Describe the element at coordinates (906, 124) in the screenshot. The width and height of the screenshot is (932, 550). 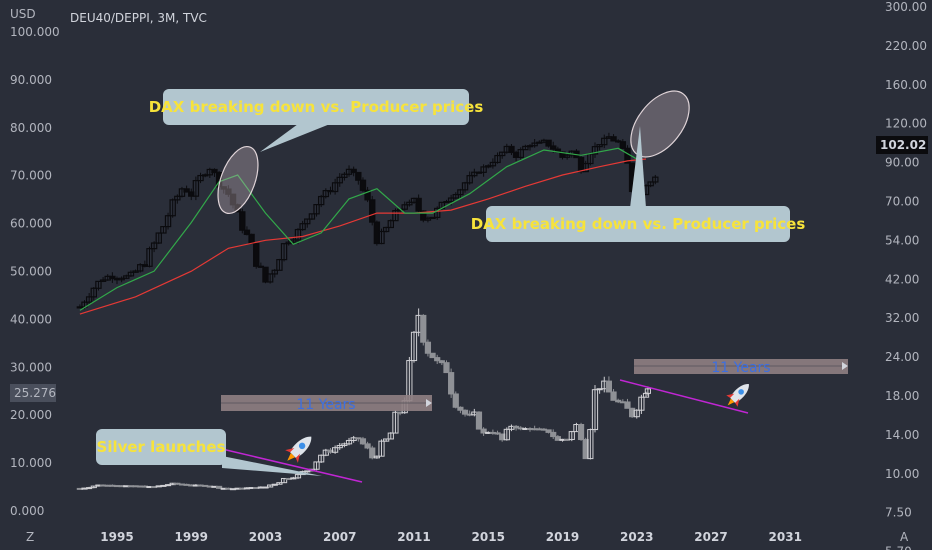
I see `right-axis-tick: 120.00` at that location.